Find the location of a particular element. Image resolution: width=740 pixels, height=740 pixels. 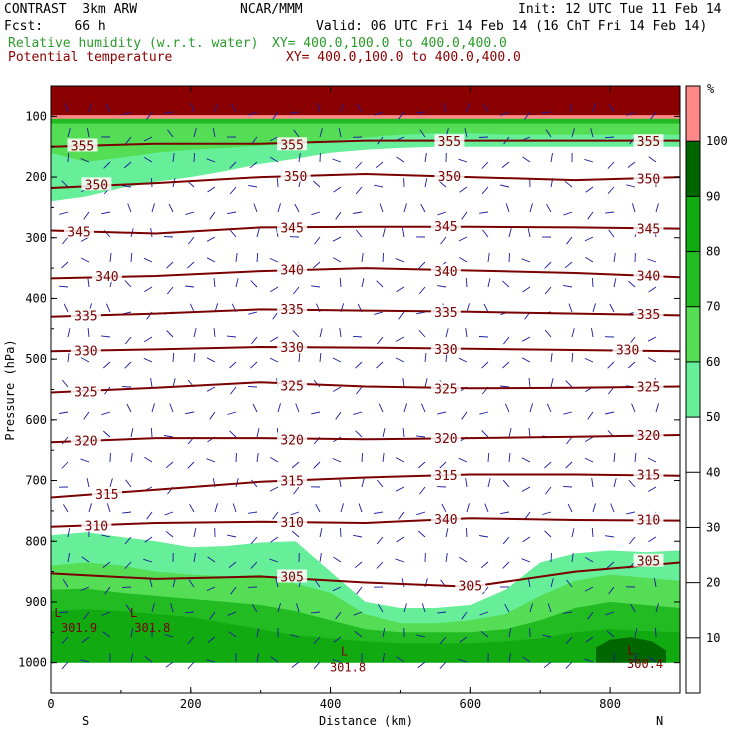

theta-label: 355 is located at coordinates (82, 147).